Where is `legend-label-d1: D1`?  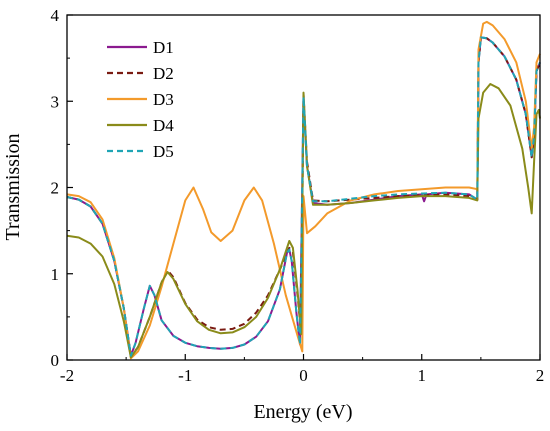
legend-label-d1: D1 is located at coordinates (163, 47).